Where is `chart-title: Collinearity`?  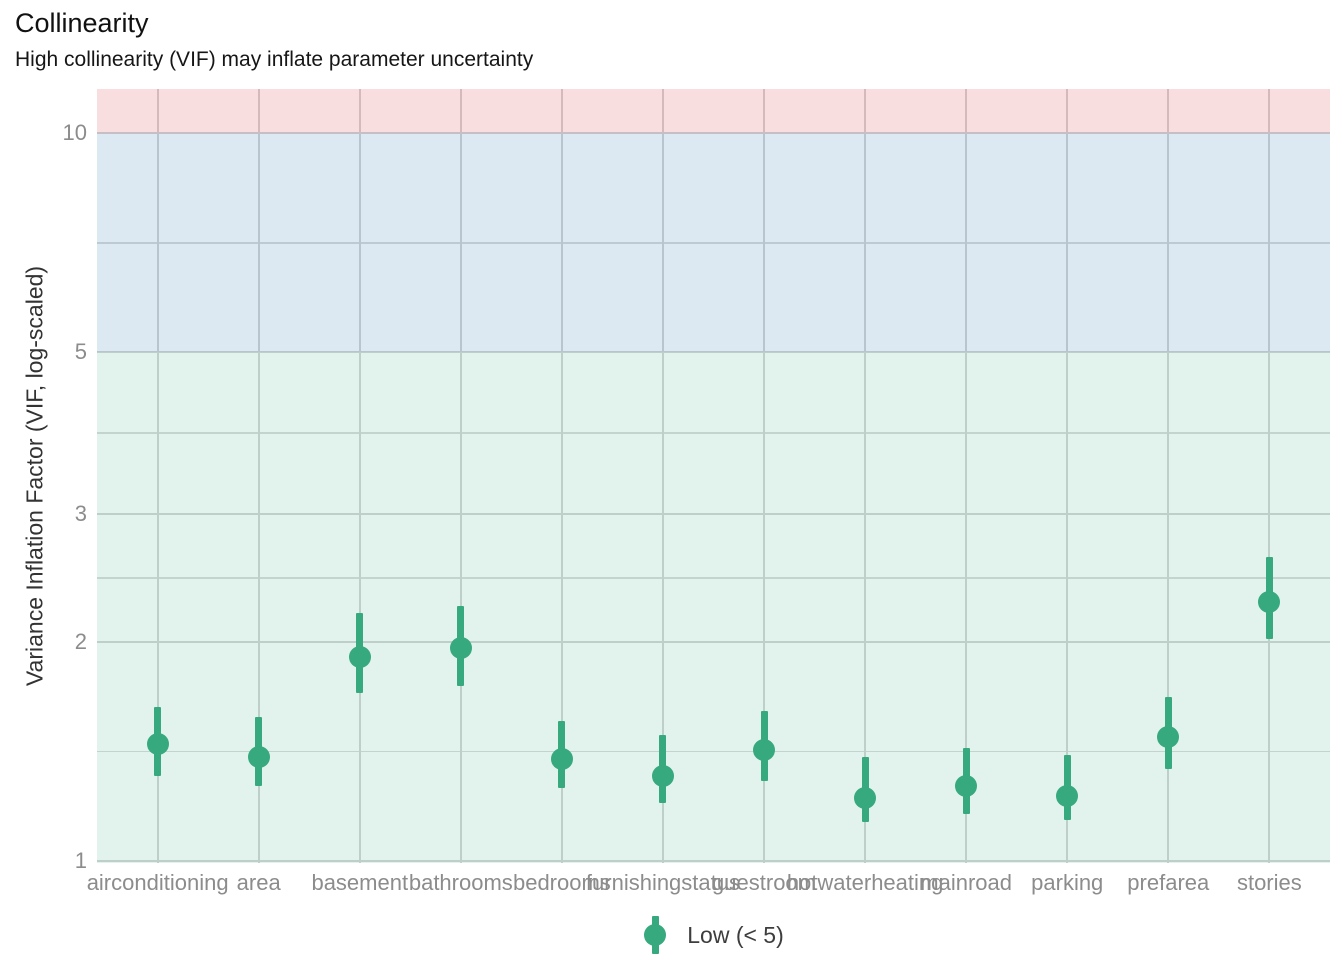 chart-title: Collinearity is located at coordinates (82, 23).